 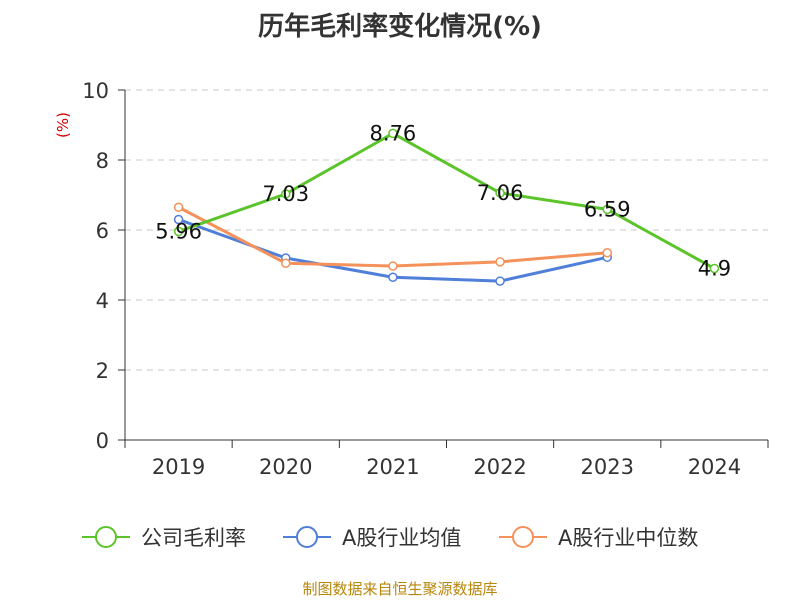 I want to click on data-label: 6.59, so click(x=607, y=209).